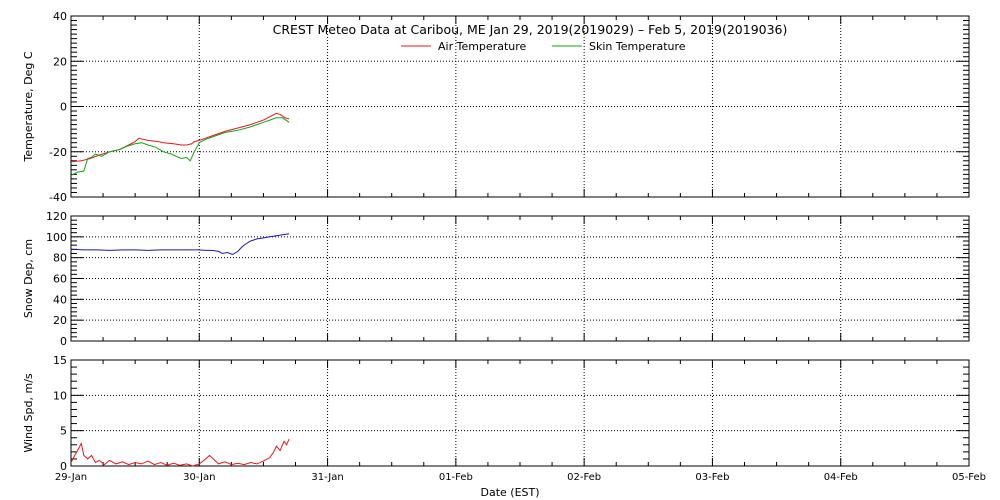  I want to click on x-tick-label: 03-Feb, so click(712, 477).